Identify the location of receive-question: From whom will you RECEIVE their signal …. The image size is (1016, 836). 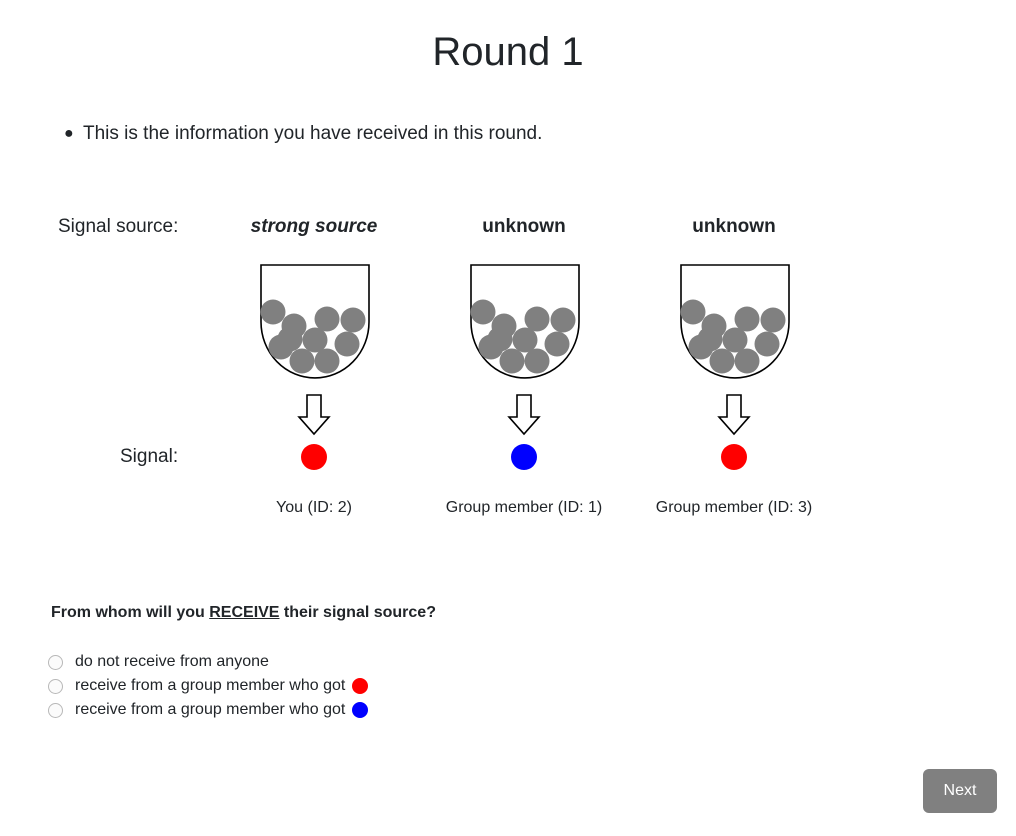
(243, 613).